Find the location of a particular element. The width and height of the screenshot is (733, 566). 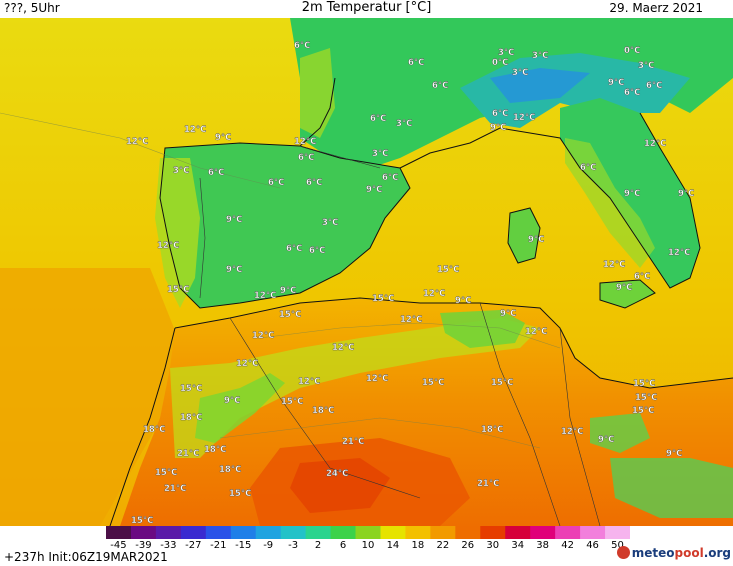

libya-cool-area is located at coordinates (620, 433).